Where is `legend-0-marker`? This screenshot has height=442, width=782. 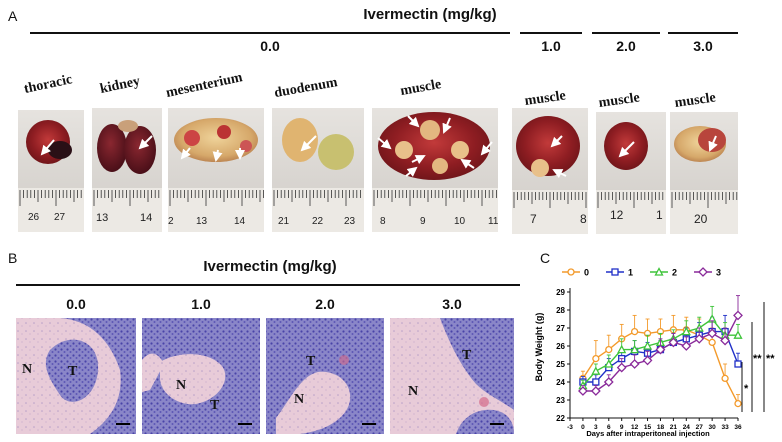
legend-0-marker is located at coordinates (571, 272).